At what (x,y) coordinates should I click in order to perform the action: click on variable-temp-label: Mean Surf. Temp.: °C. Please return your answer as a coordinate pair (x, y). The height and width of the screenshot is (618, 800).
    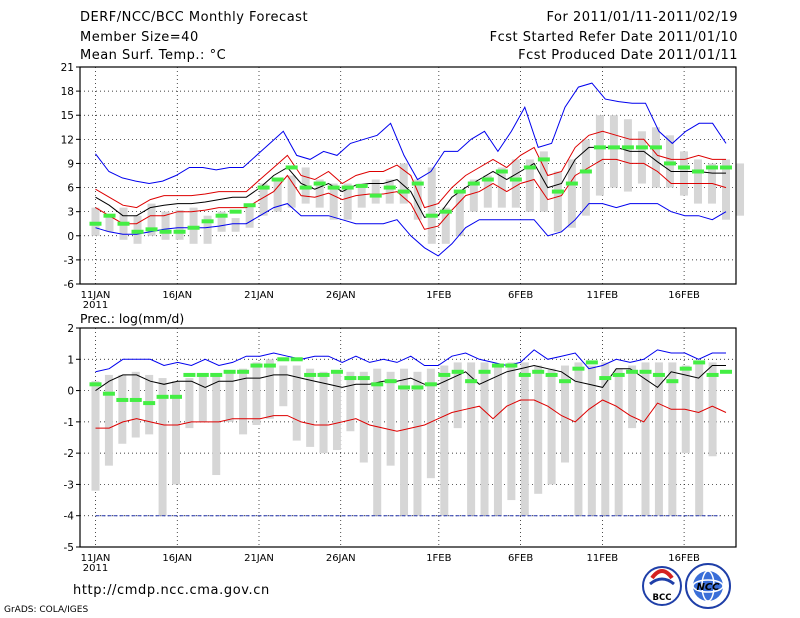
    Looking at the image, I should click on (153, 55).